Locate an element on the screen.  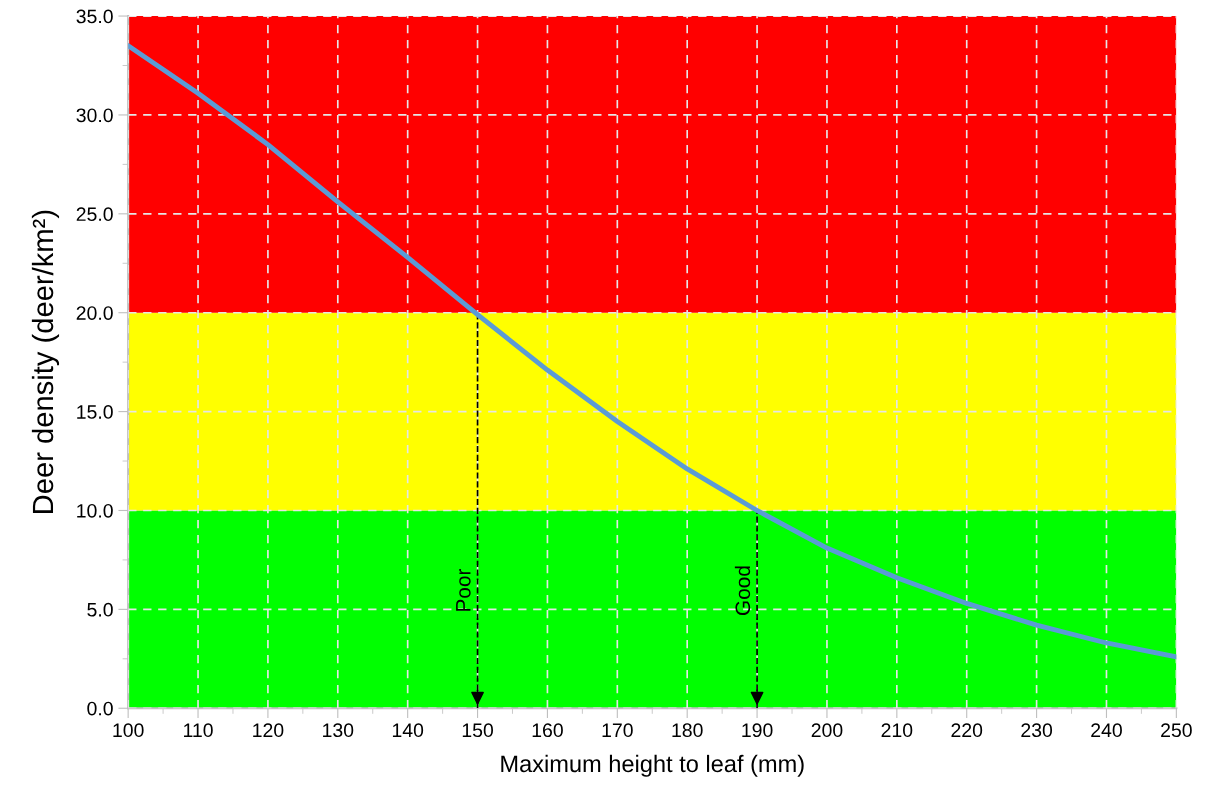
x-tick-label: 220 is located at coordinates (967, 730).